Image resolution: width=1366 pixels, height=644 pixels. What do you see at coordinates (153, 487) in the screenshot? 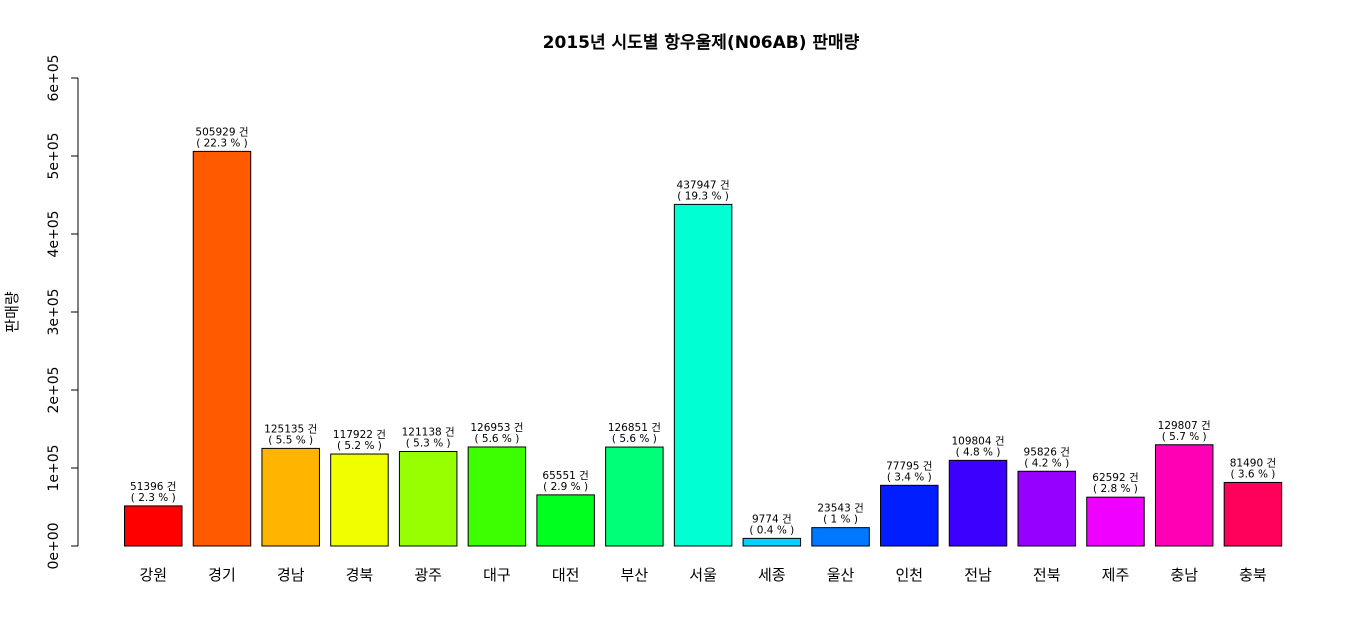
I see `bar-count-label: 51396 건` at bounding box center [153, 487].